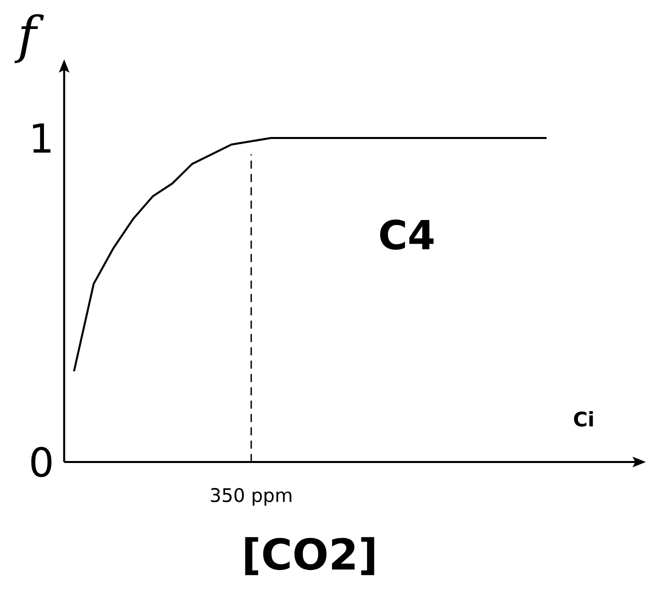  I want to click on annotation: C4, so click(407, 235).